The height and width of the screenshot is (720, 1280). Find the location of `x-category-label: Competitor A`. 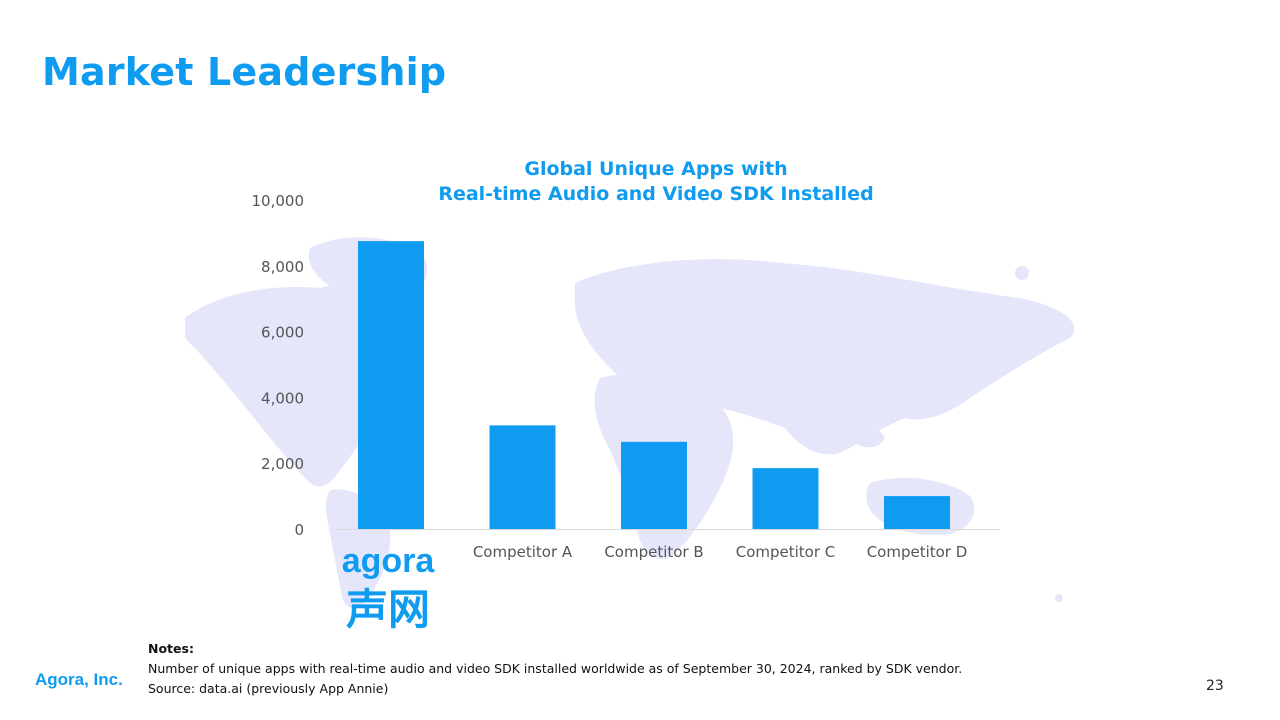

x-category-label: Competitor A is located at coordinates (523, 552).